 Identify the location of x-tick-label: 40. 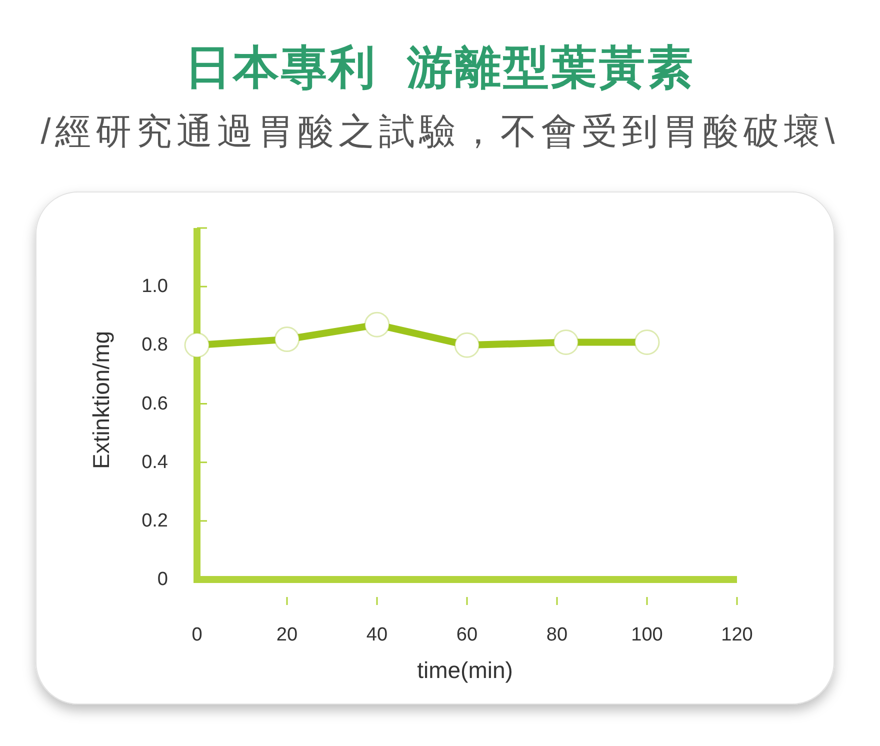
(377, 635).